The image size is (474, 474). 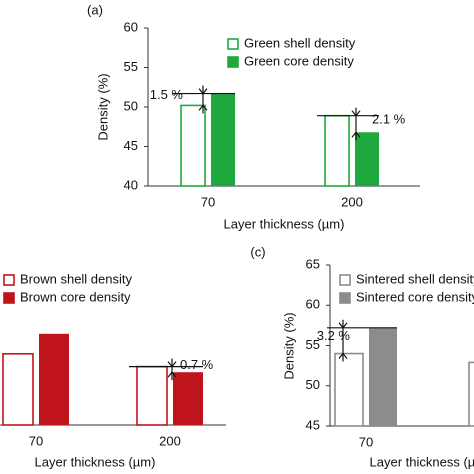 I want to click on legend-label: Brown core density, so click(x=75, y=296).